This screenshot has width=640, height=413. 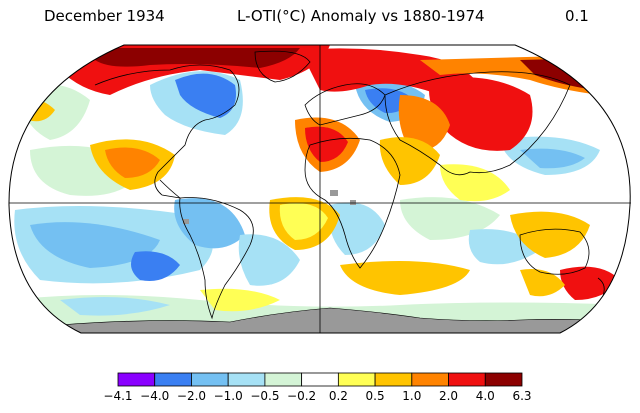 I want to click on africa-outline, so click(x=352, y=203).